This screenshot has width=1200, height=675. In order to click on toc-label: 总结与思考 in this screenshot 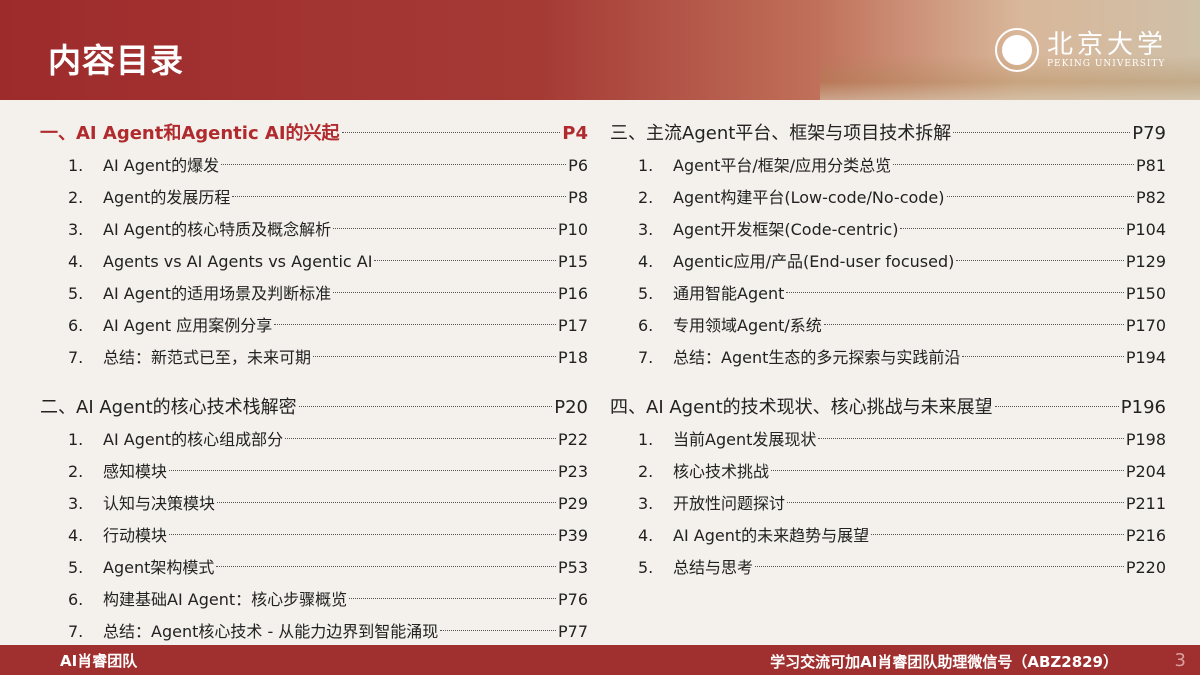, I will do `click(713, 567)`.